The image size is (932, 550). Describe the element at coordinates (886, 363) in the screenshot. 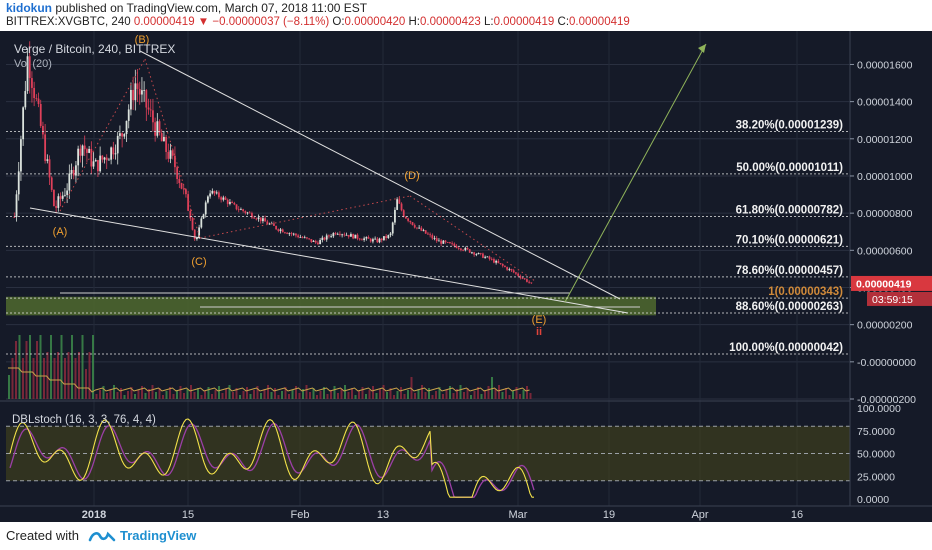

I see `y-tick-label: -0.00000000` at that location.